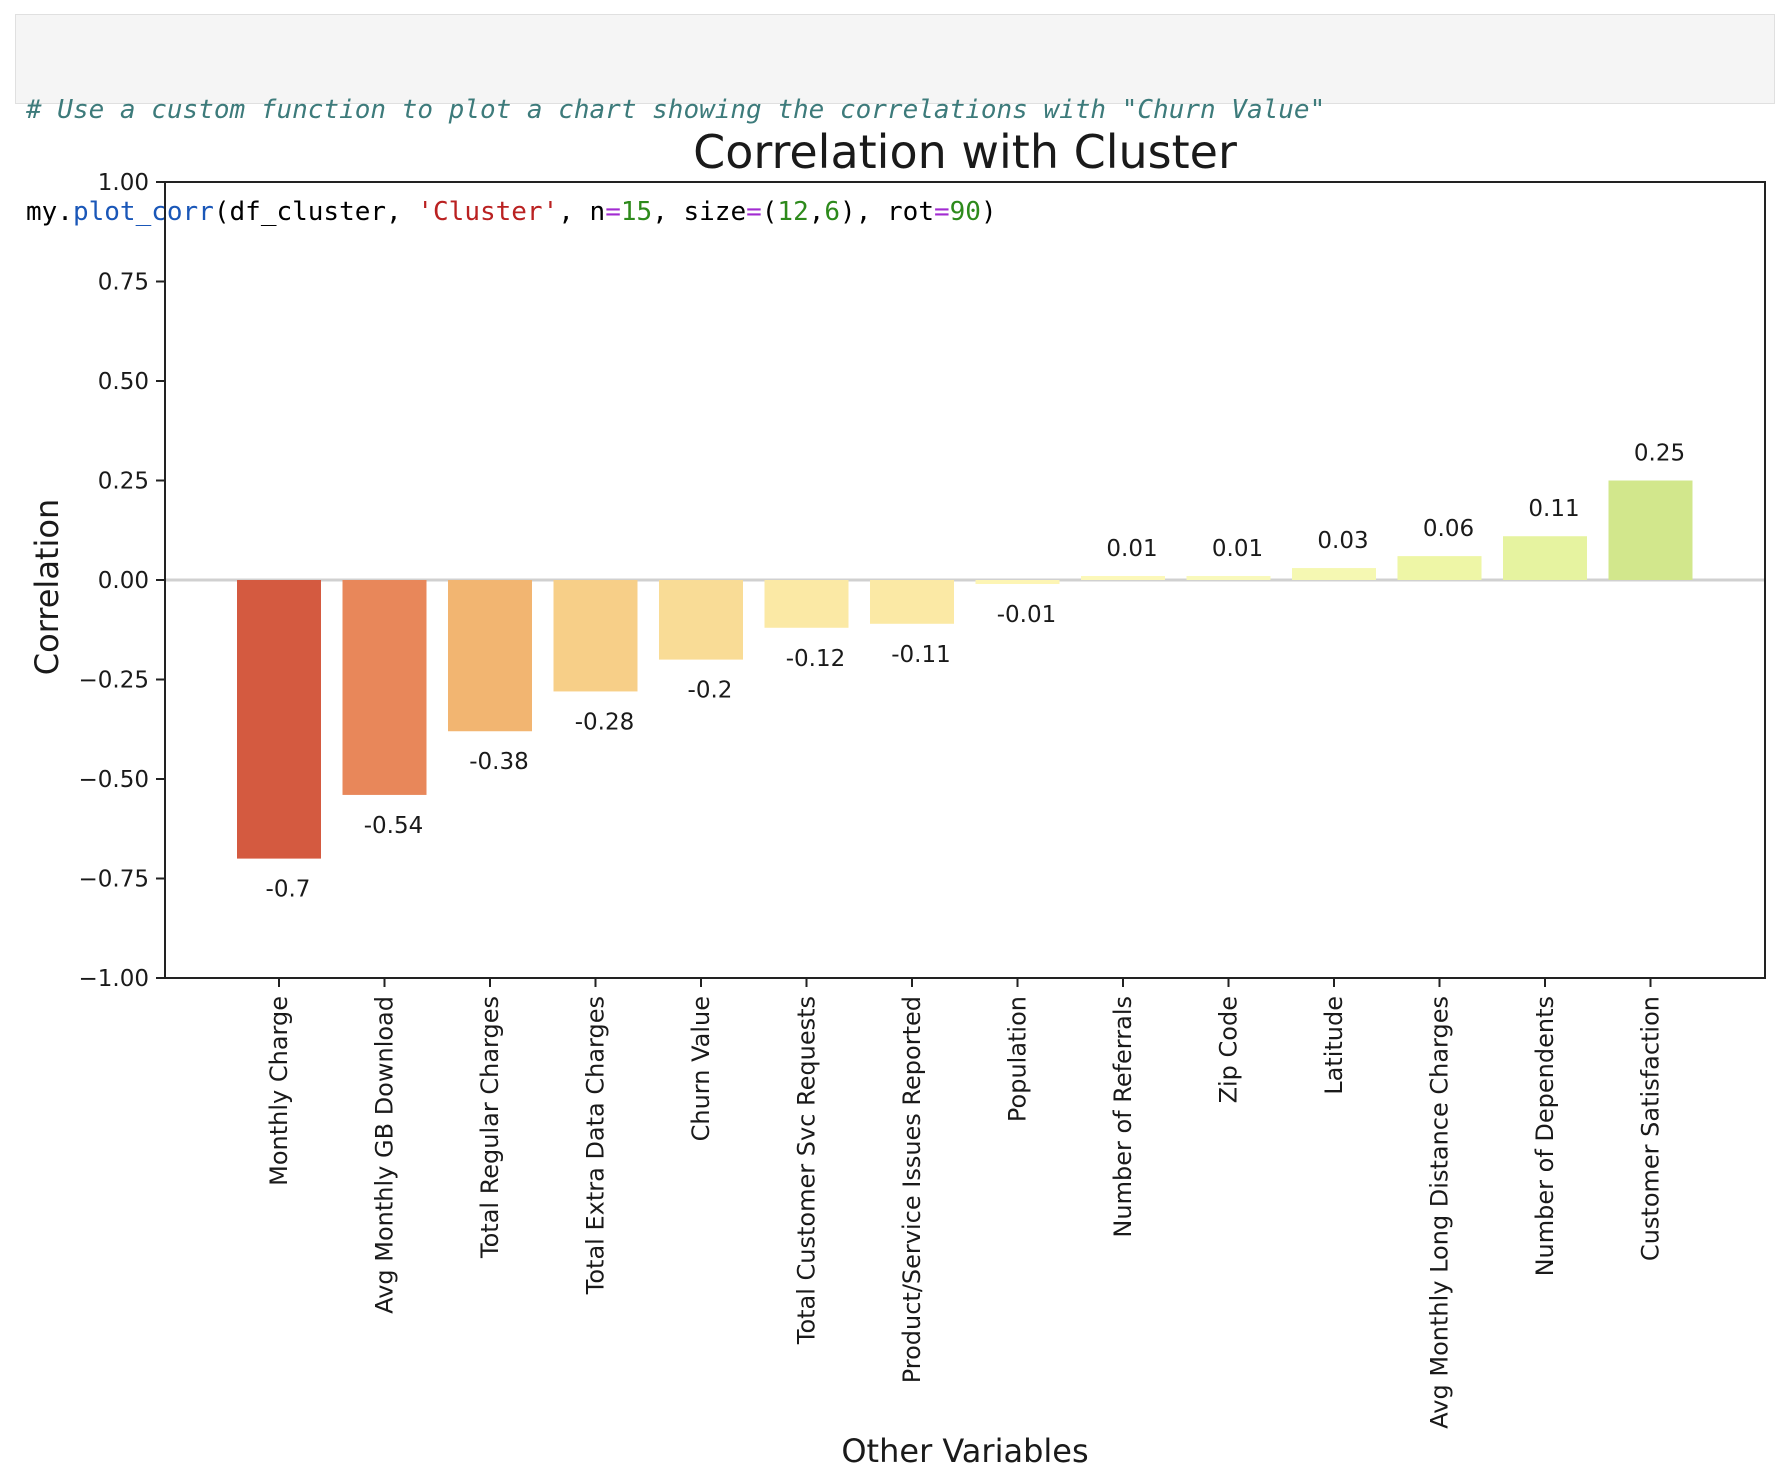 This screenshot has width=1790, height=1480. What do you see at coordinates (816, 659) in the screenshot?
I see `bar-value-label: -0.12` at bounding box center [816, 659].